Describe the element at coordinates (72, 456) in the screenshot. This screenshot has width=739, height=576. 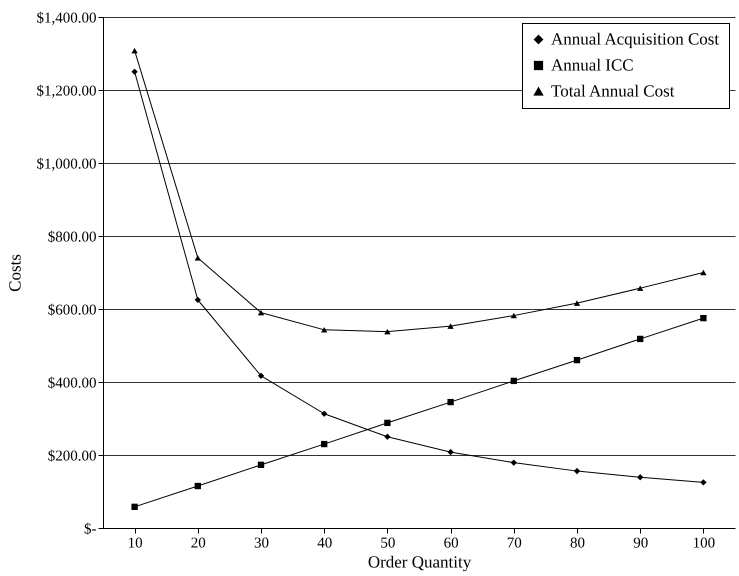
I see `y-tick-label: $200.00` at that location.